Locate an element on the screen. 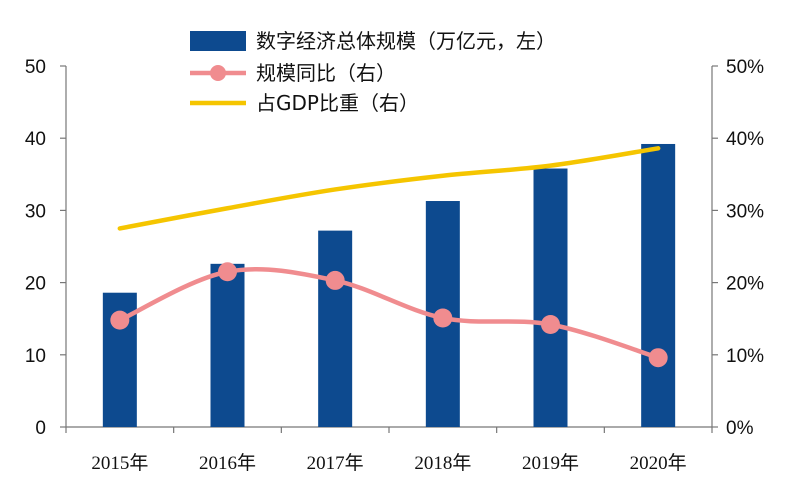 The width and height of the screenshot is (800, 487). right-tick-label: 50% is located at coordinates (745, 67).